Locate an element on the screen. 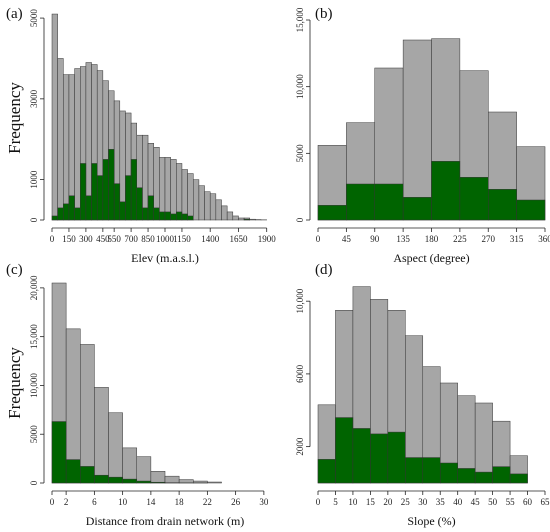 The width and height of the screenshot is (550, 532). x-tick-label: 450 is located at coordinates (103, 239).